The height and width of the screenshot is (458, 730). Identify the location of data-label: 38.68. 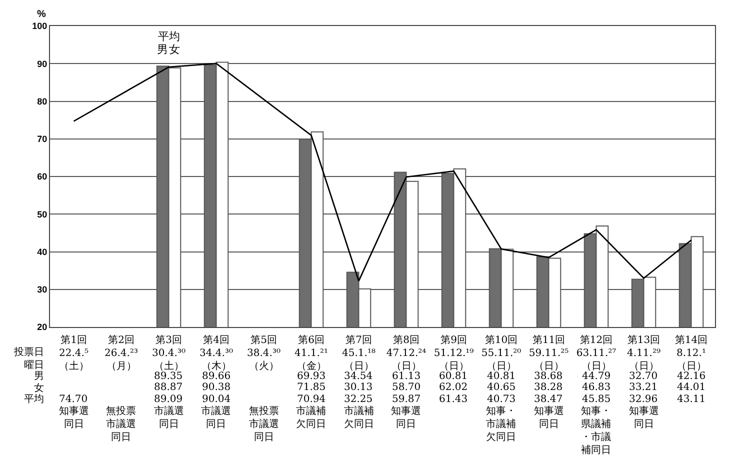
(548, 376).